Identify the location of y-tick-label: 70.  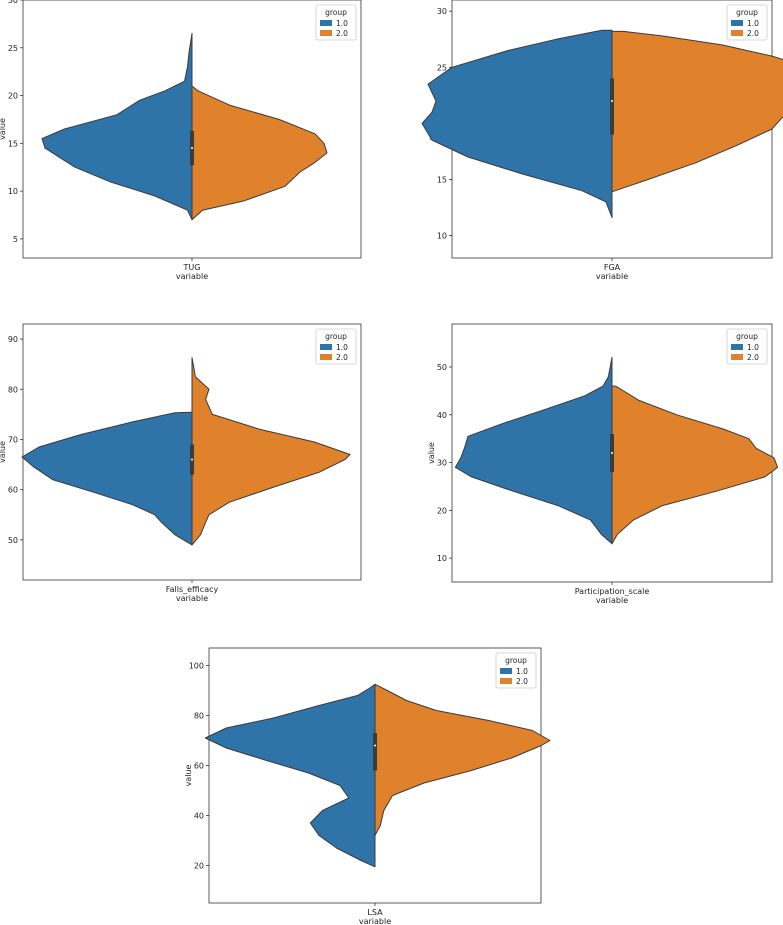
(13, 439).